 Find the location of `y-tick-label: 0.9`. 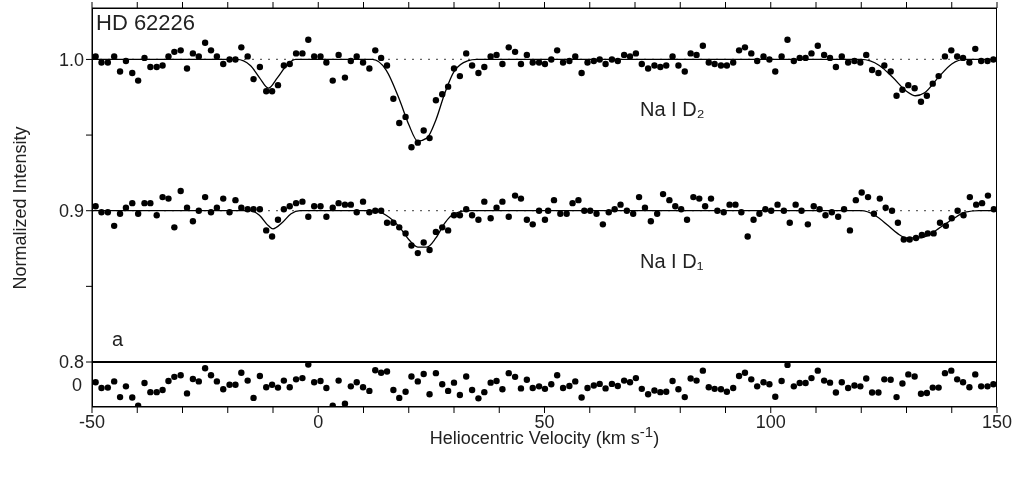

y-tick-label: 0.9 is located at coordinates (71, 211).